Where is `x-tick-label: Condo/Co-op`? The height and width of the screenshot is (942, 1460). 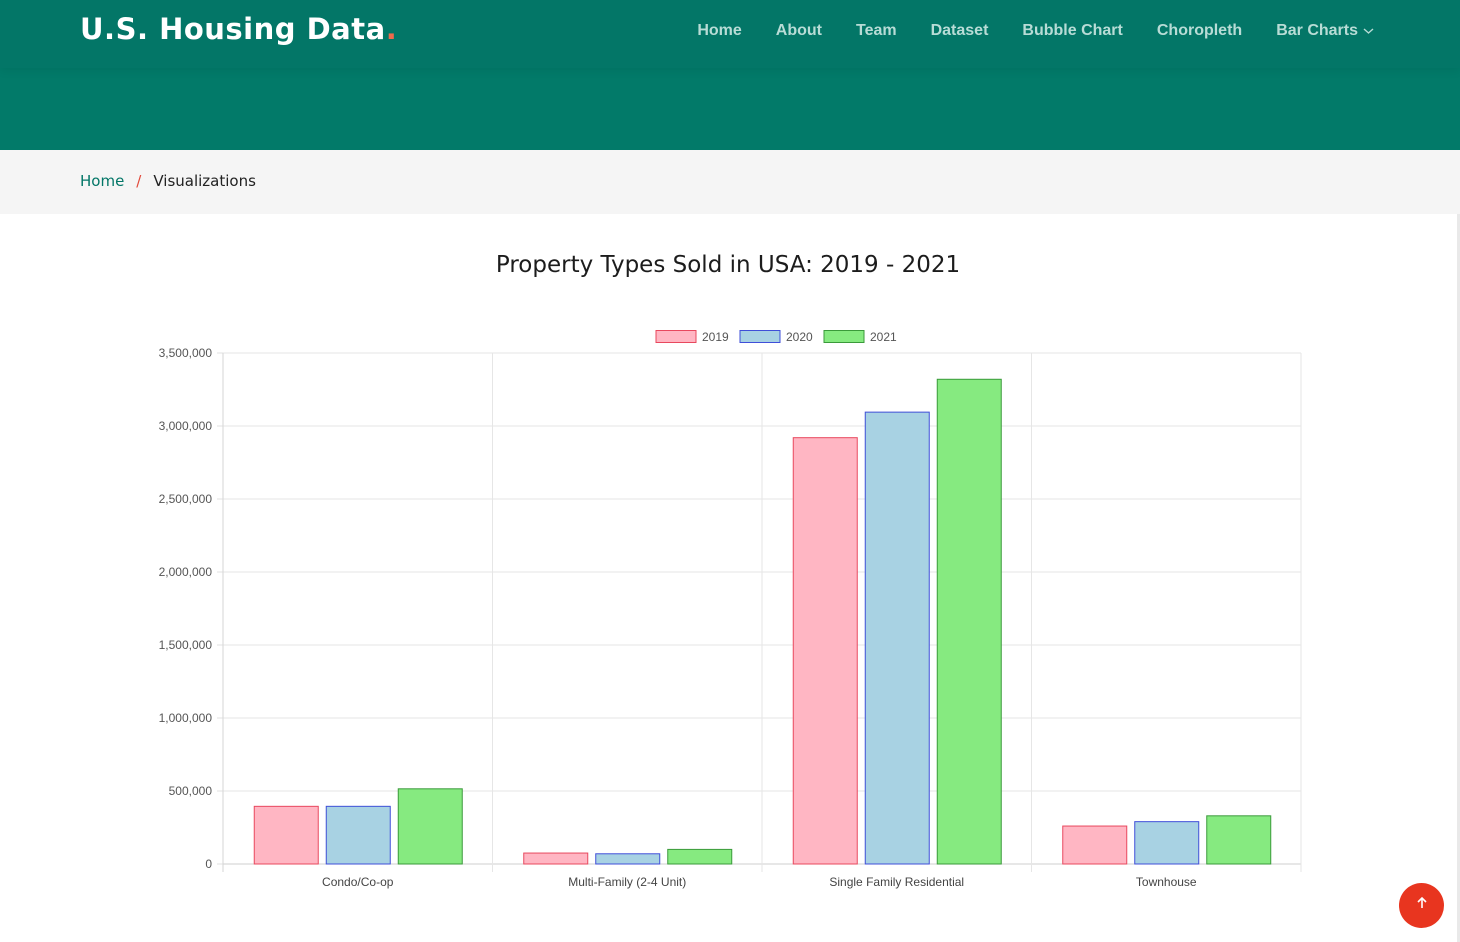
x-tick-label: Condo/Co-op is located at coordinates (358, 882).